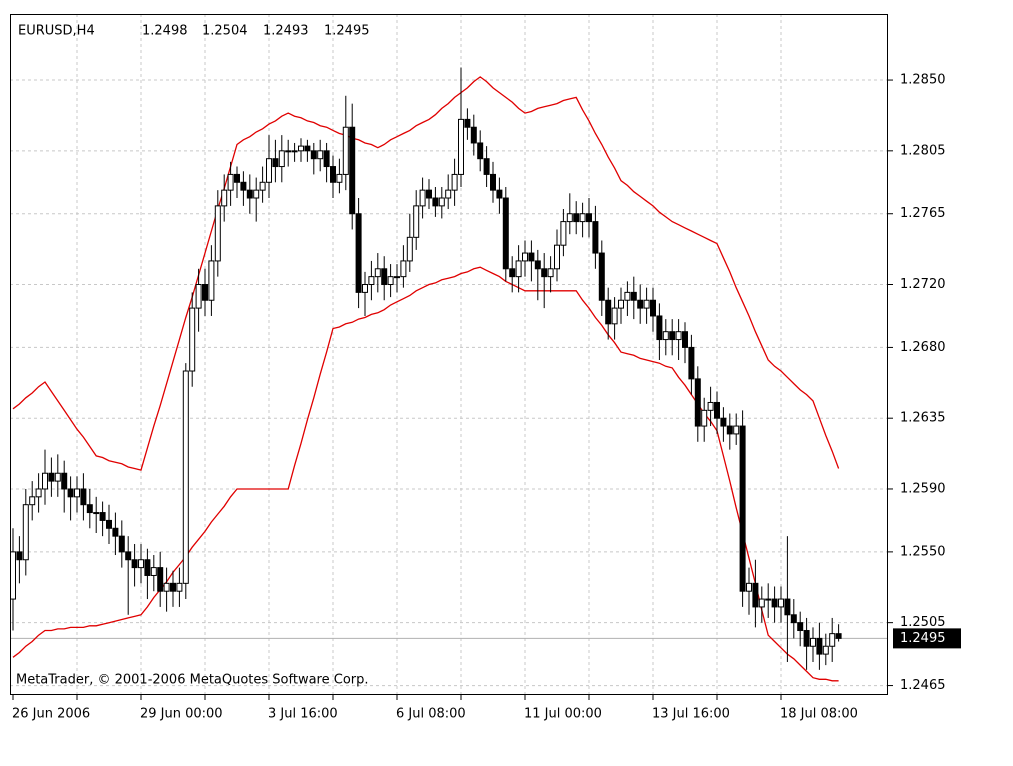  What do you see at coordinates (923, 150) in the screenshot?
I see `y-tick-label: 1.2805` at bounding box center [923, 150].